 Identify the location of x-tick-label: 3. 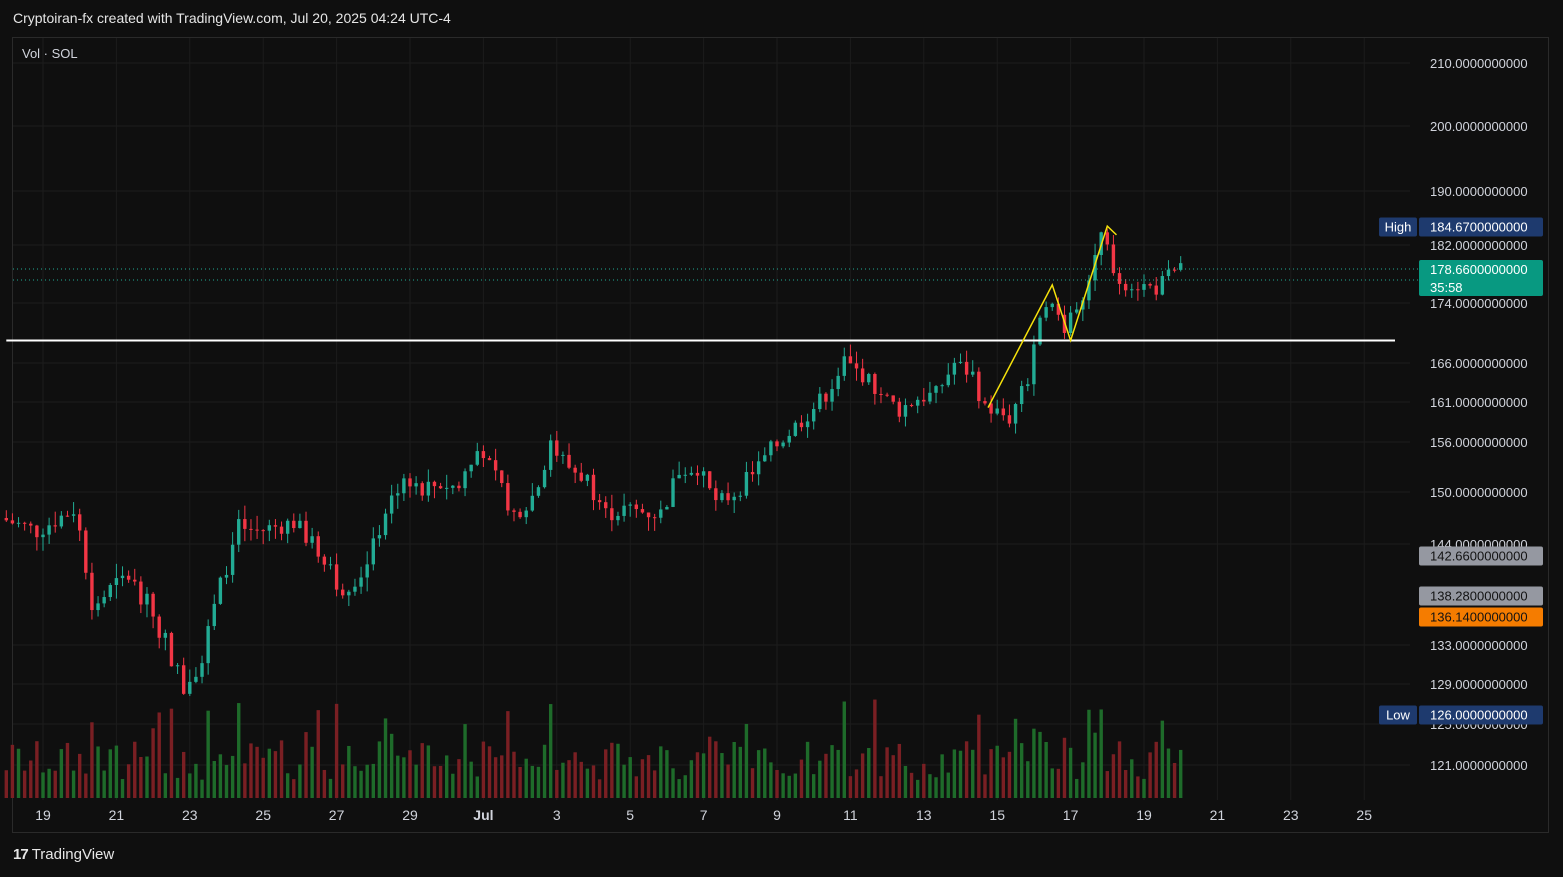
(557, 815).